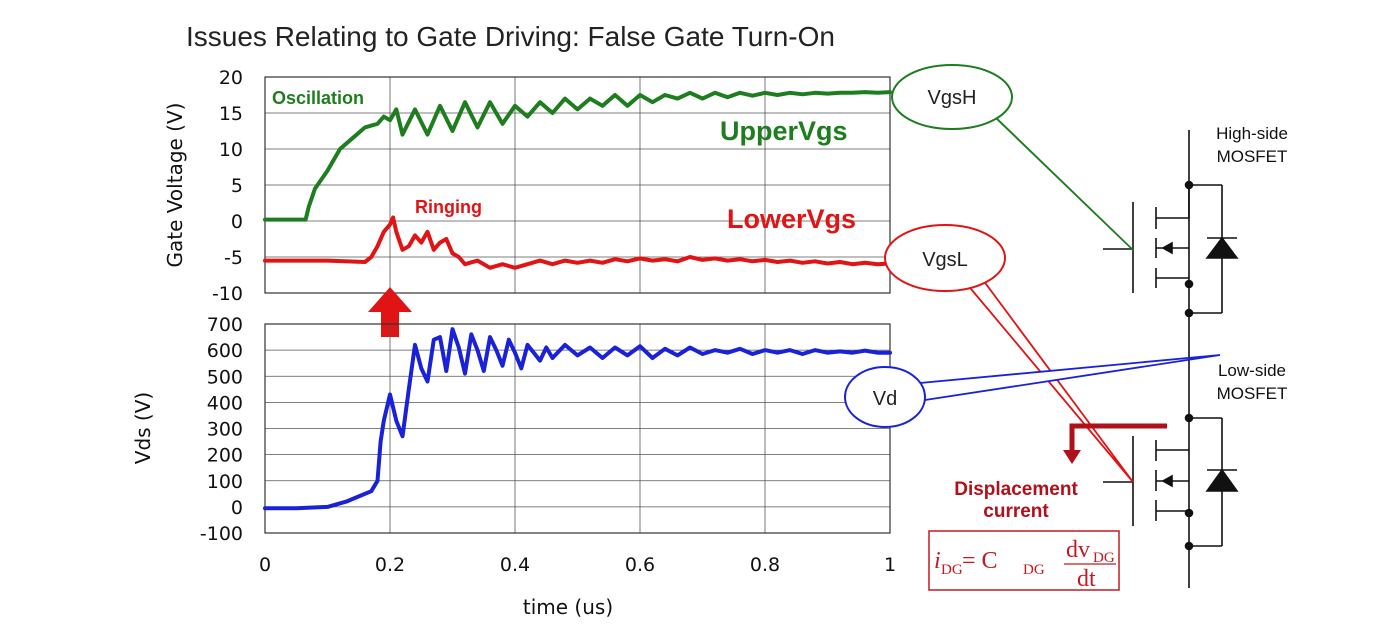 This screenshot has height=628, width=1400. What do you see at coordinates (1016, 511) in the screenshot?
I see `displacement-label-2: current` at bounding box center [1016, 511].